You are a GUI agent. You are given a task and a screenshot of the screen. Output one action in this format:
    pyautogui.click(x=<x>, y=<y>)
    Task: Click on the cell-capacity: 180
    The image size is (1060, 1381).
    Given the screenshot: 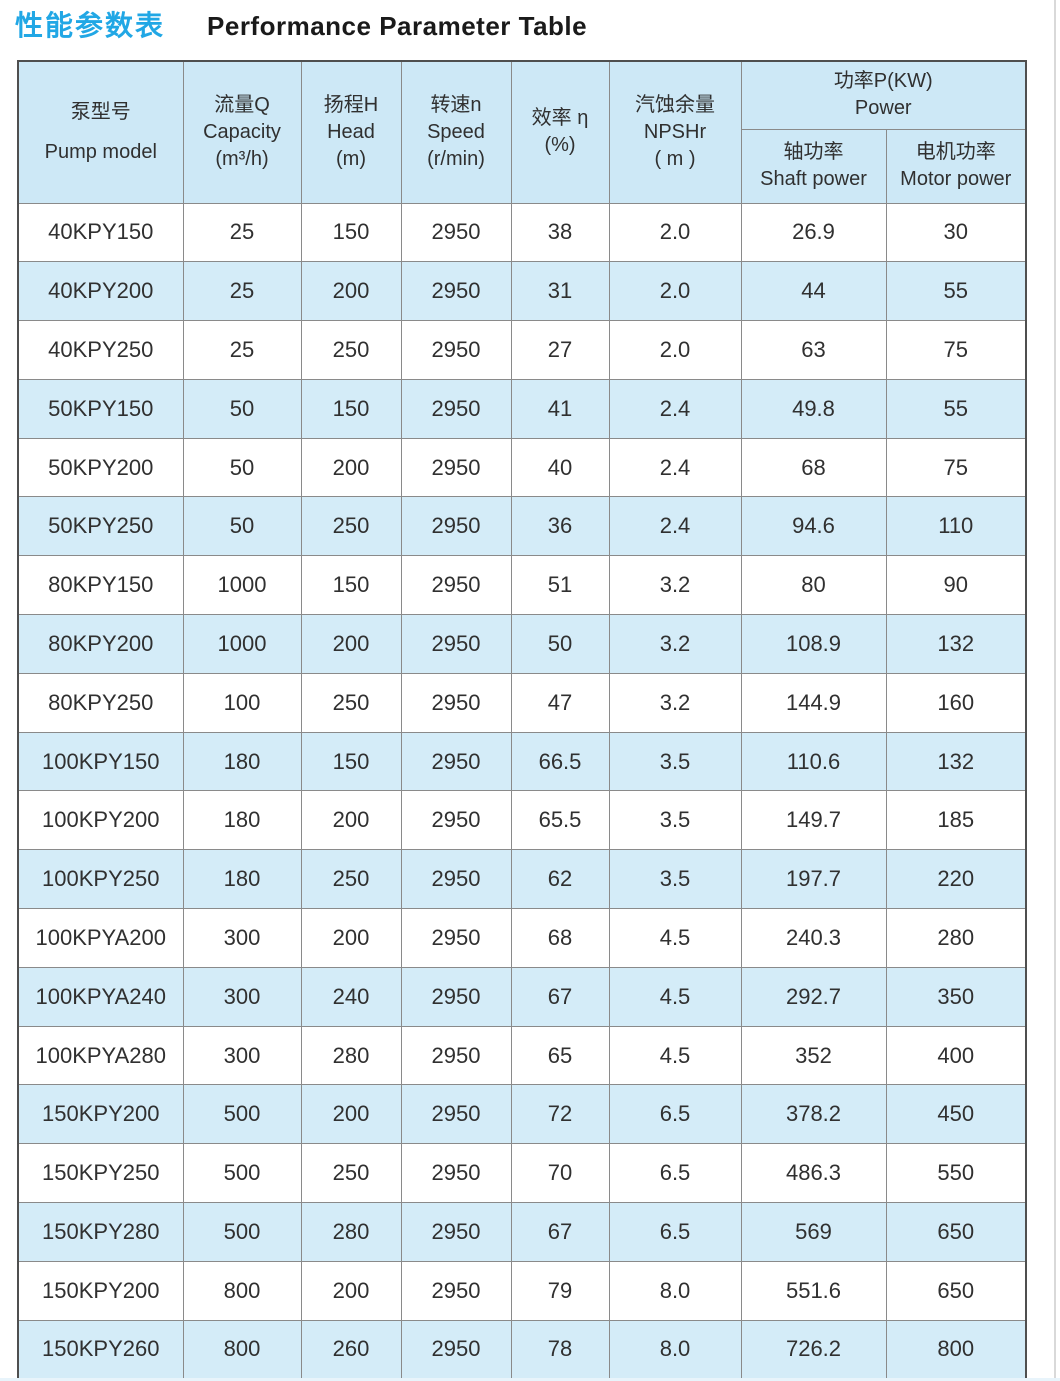 What is the action you would take?
    pyautogui.click(x=242, y=879)
    